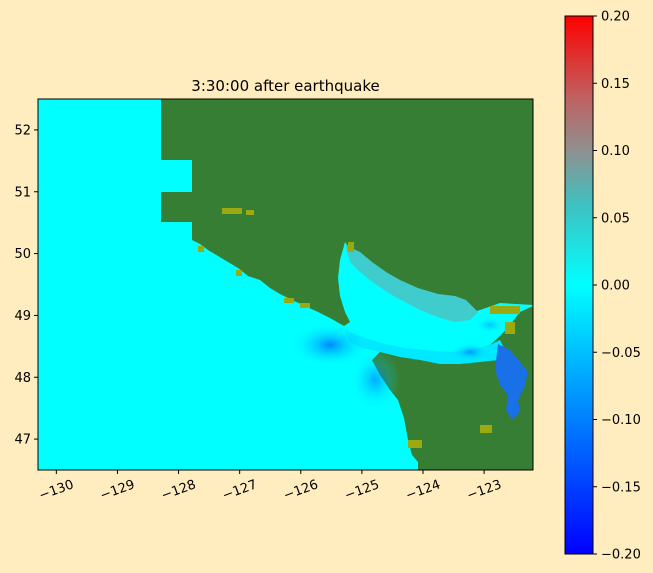 This screenshot has height=573, width=653. I want to click on x-tick-label: −125, so click(362, 490).